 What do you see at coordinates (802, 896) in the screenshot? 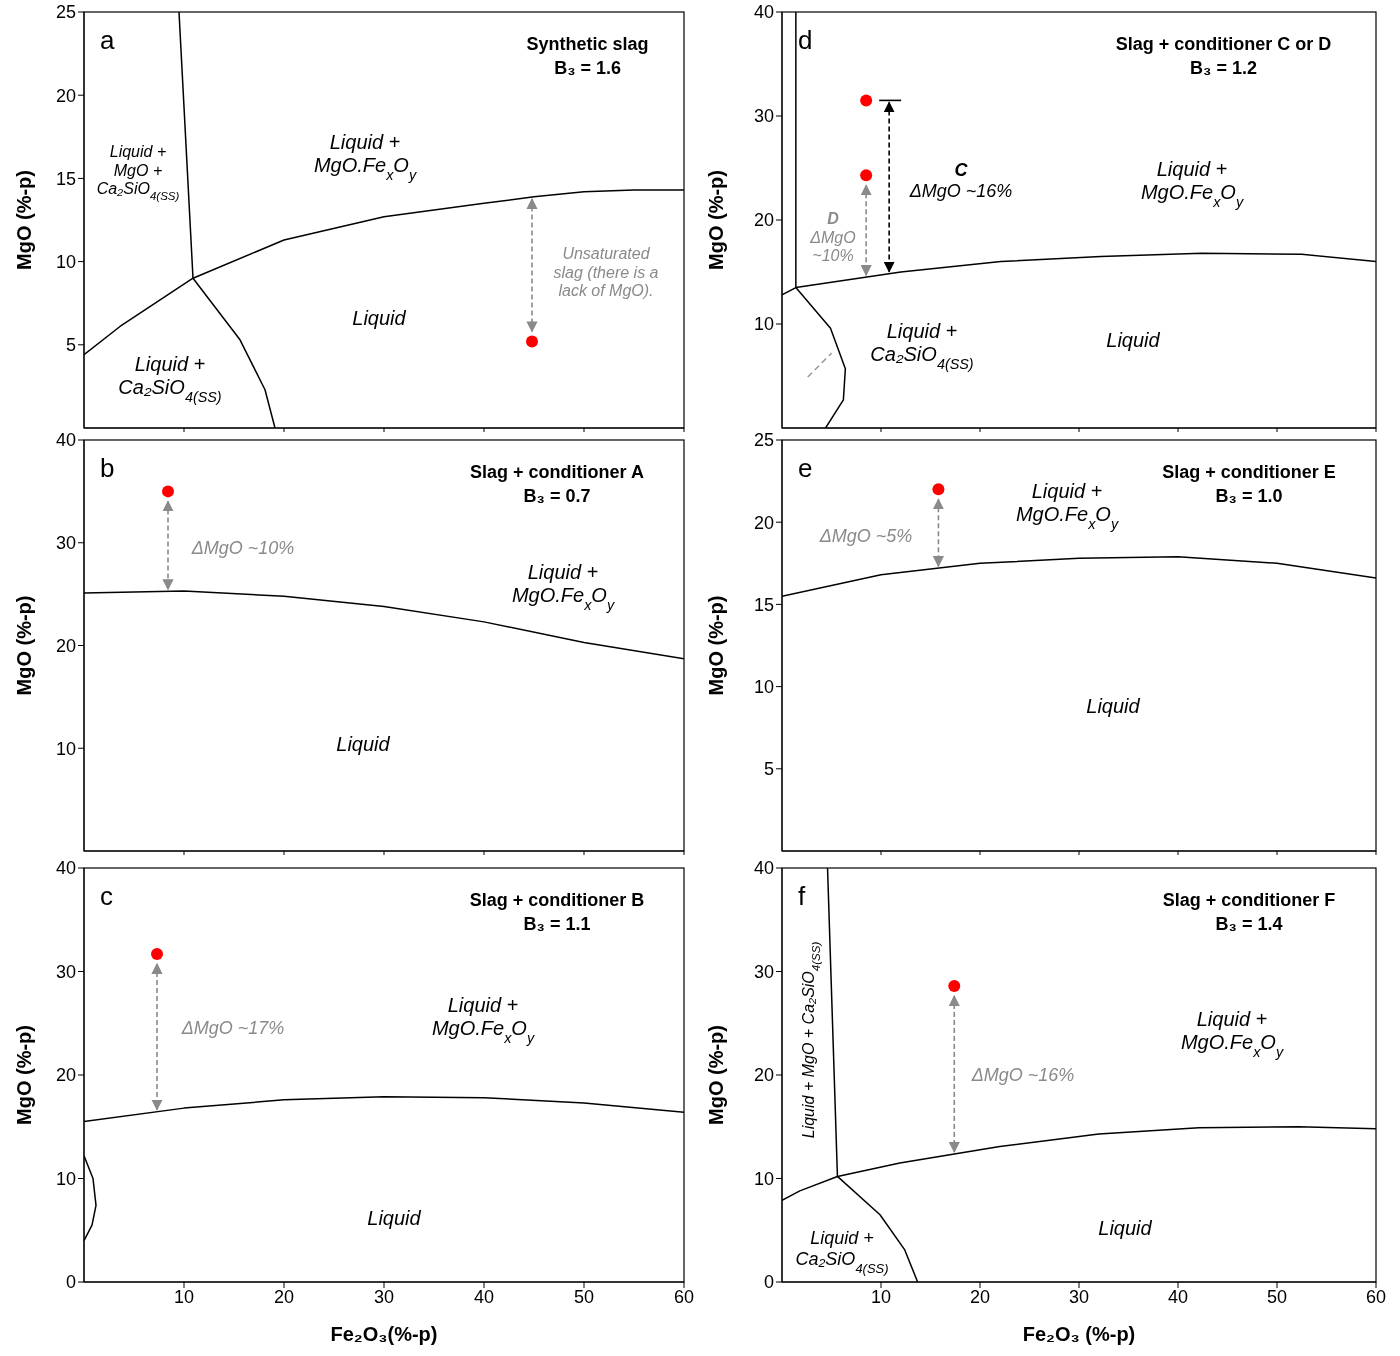
I see `text: f` at bounding box center [802, 896].